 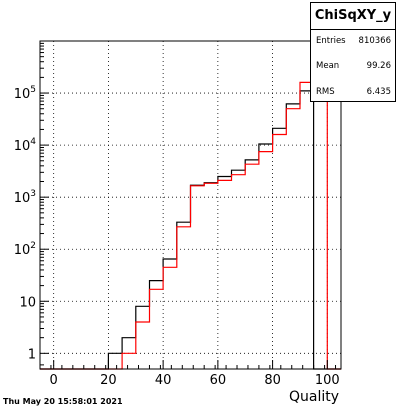 I want to click on x-tick-label: 40, so click(x=163, y=380).